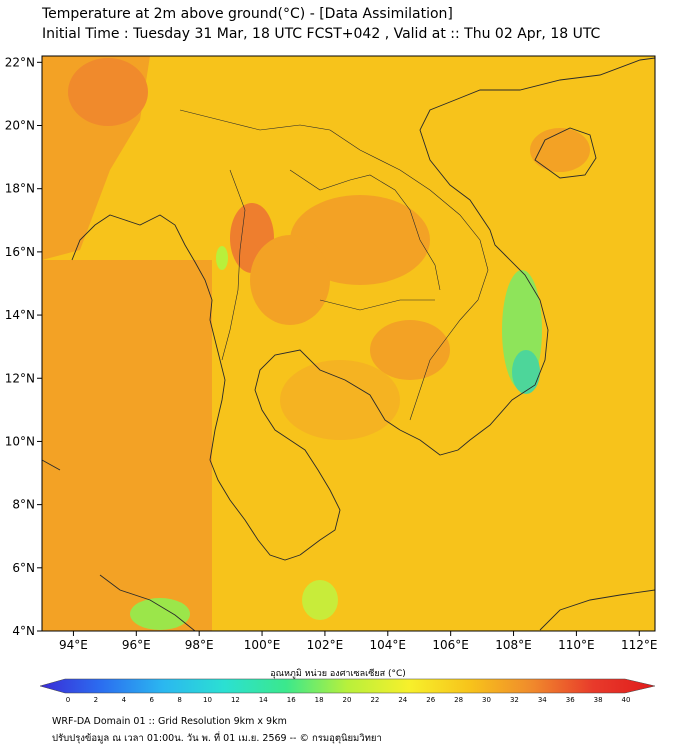 This screenshot has width=676, height=756. Describe the element at coordinates (124, 700) in the screenshot. I see `colorbar-tick-label: 4` at that location.